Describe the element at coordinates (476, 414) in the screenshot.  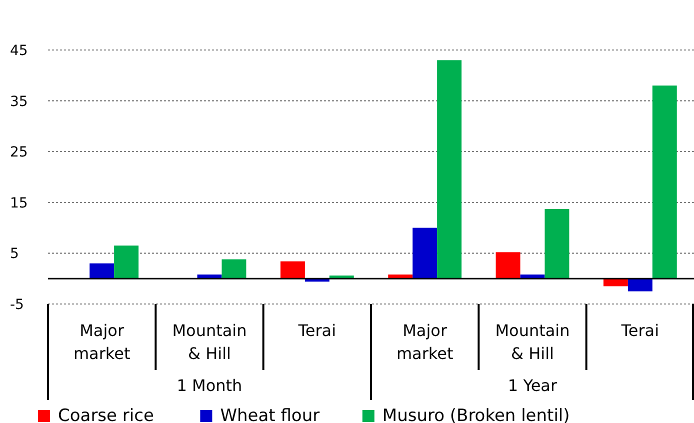
I see `legend-label: Musuro (Broken lentil)` at that location.